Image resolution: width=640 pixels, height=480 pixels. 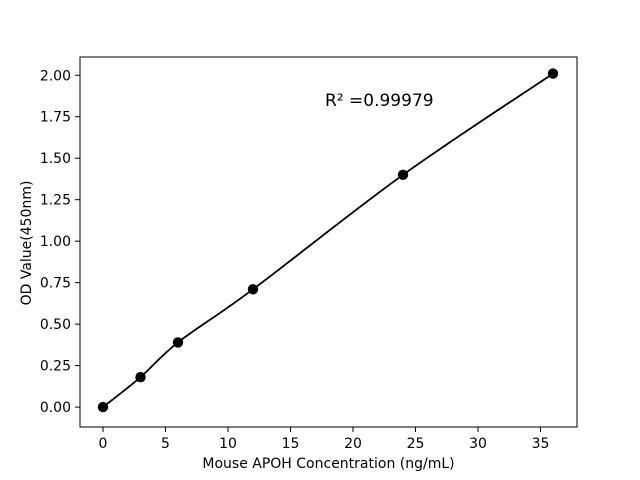 I want to click on y-tick-label: 1.25, so click(x=55, y=201).